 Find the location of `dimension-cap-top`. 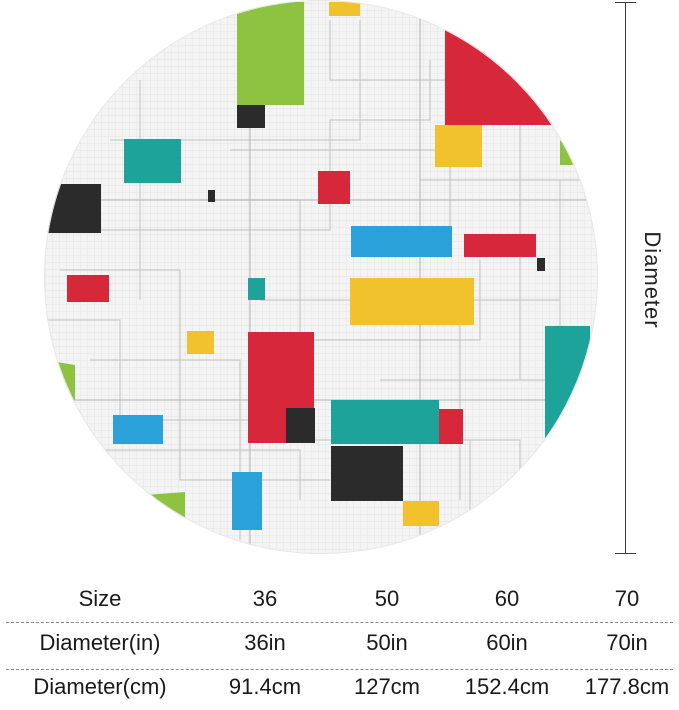

dimension-cap-top is located at coordinates (625, 2).